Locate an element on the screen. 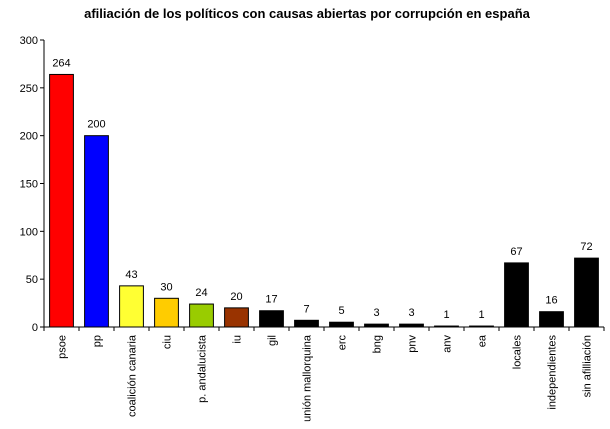 The image size is (610, 429). bar-psoe is located at coordinates (61, 200).